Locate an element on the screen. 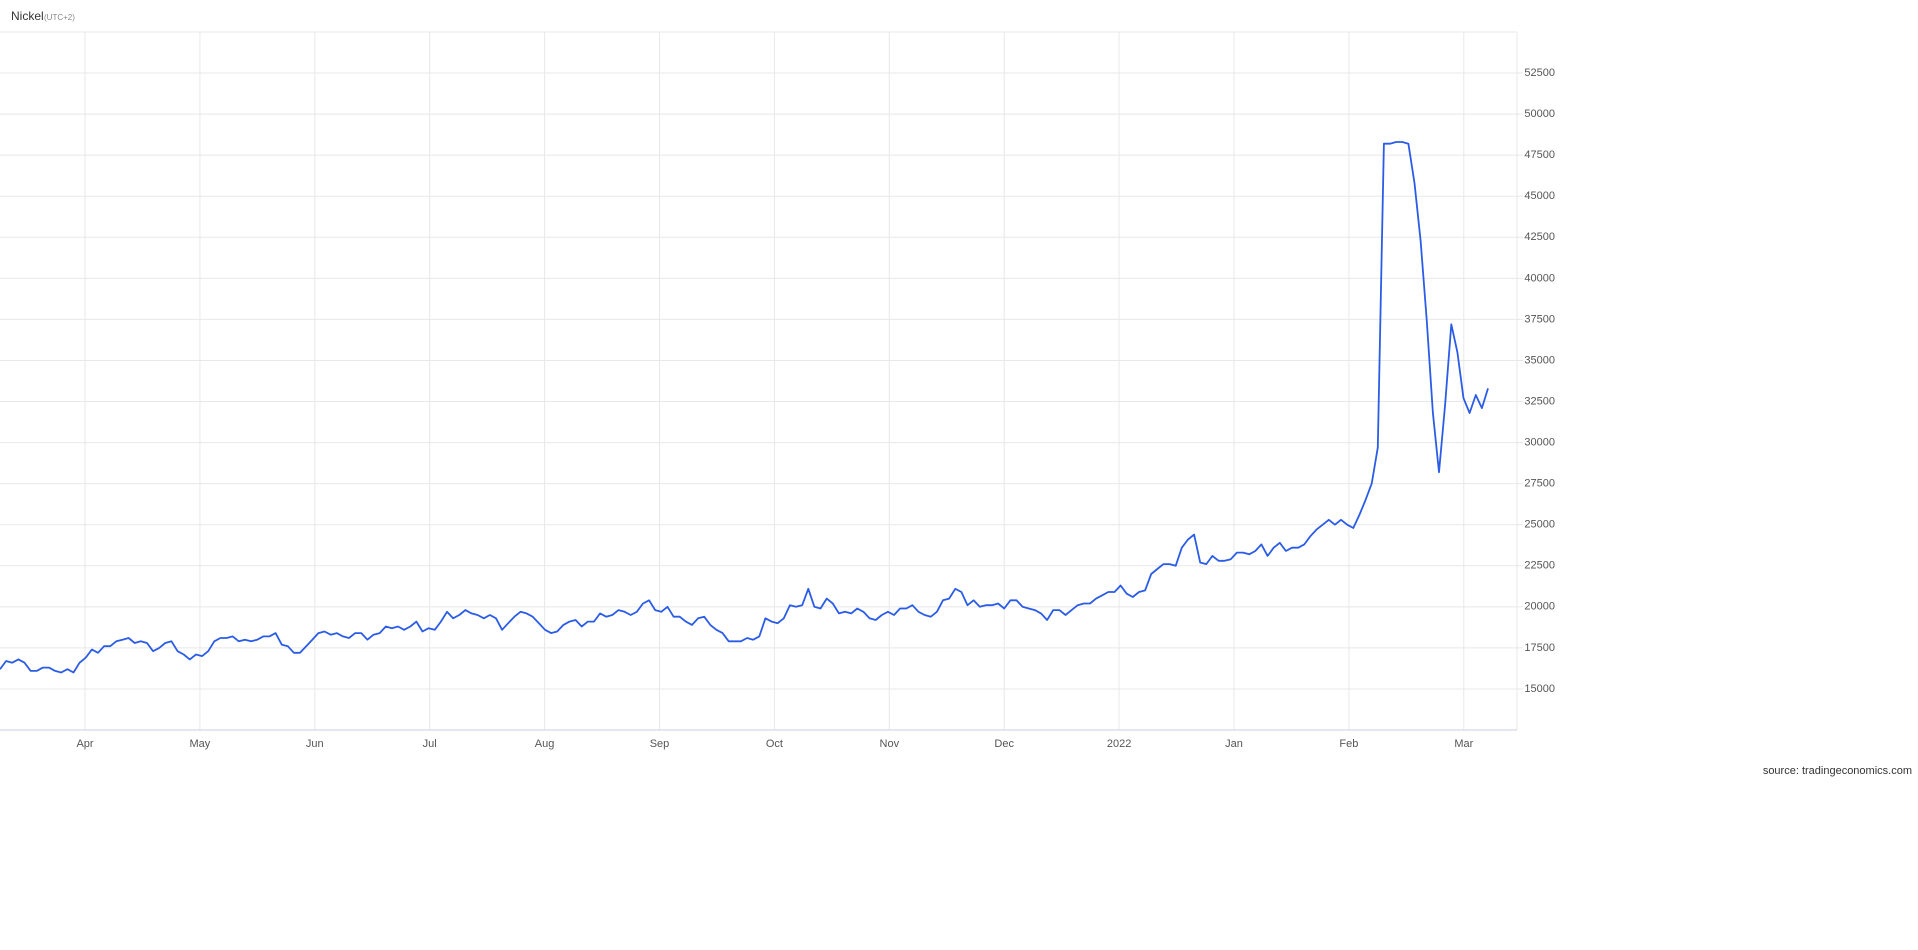  y-tick-label: 42500 is located at coordinates (1539, 237).